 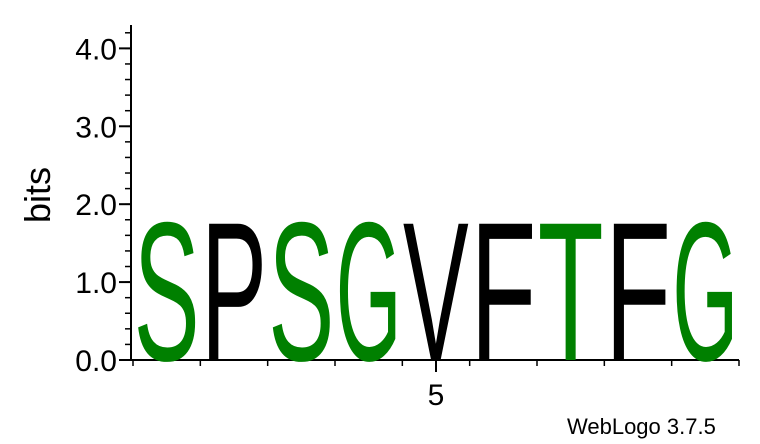 I want to click on weblogo-credit: WebLogo 3.7.5, so click(x=641, y=426).